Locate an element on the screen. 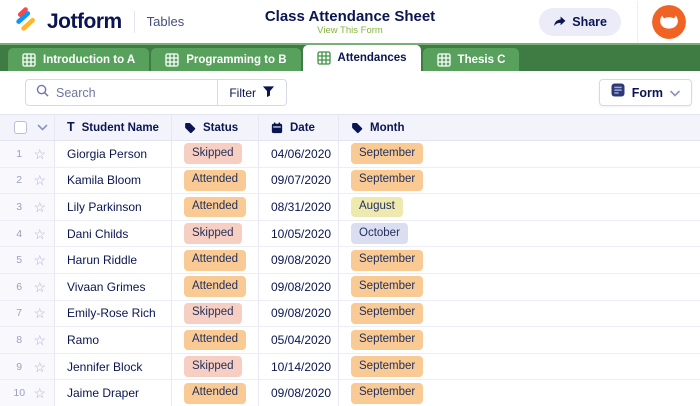  column-header-month: Month is located at coordinates (519, 127).